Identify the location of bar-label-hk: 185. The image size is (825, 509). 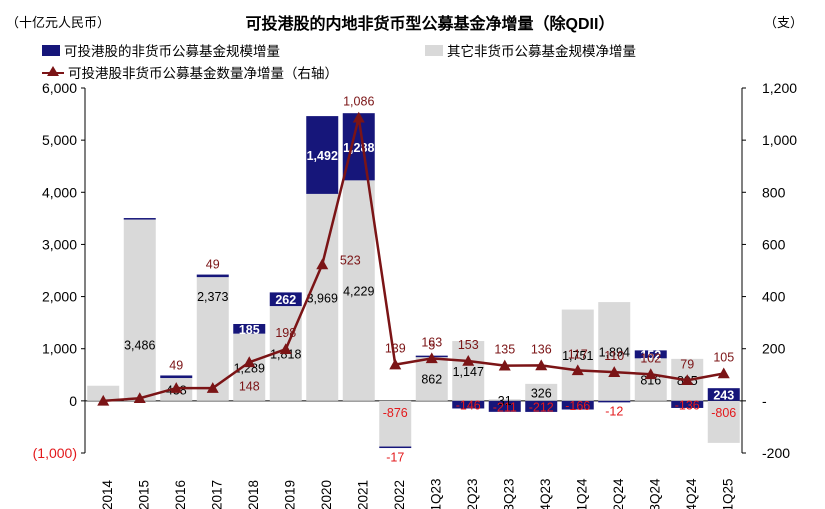
(249, 330).